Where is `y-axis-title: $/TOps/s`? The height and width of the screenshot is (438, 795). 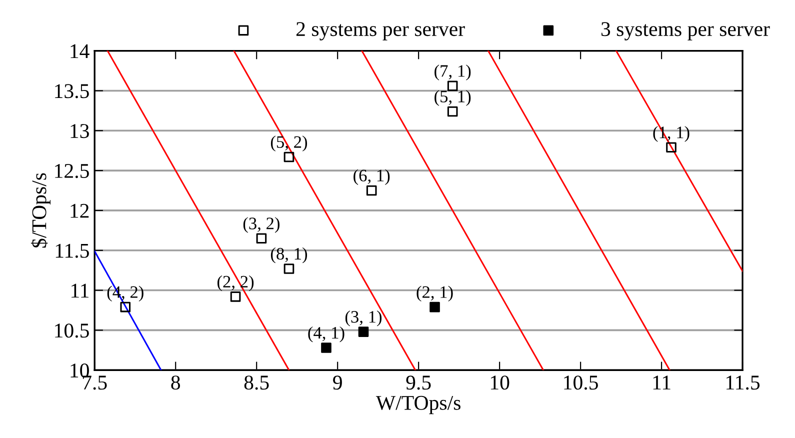
y-axis-title: $/TOps/s is located at coordinates (40, 210).